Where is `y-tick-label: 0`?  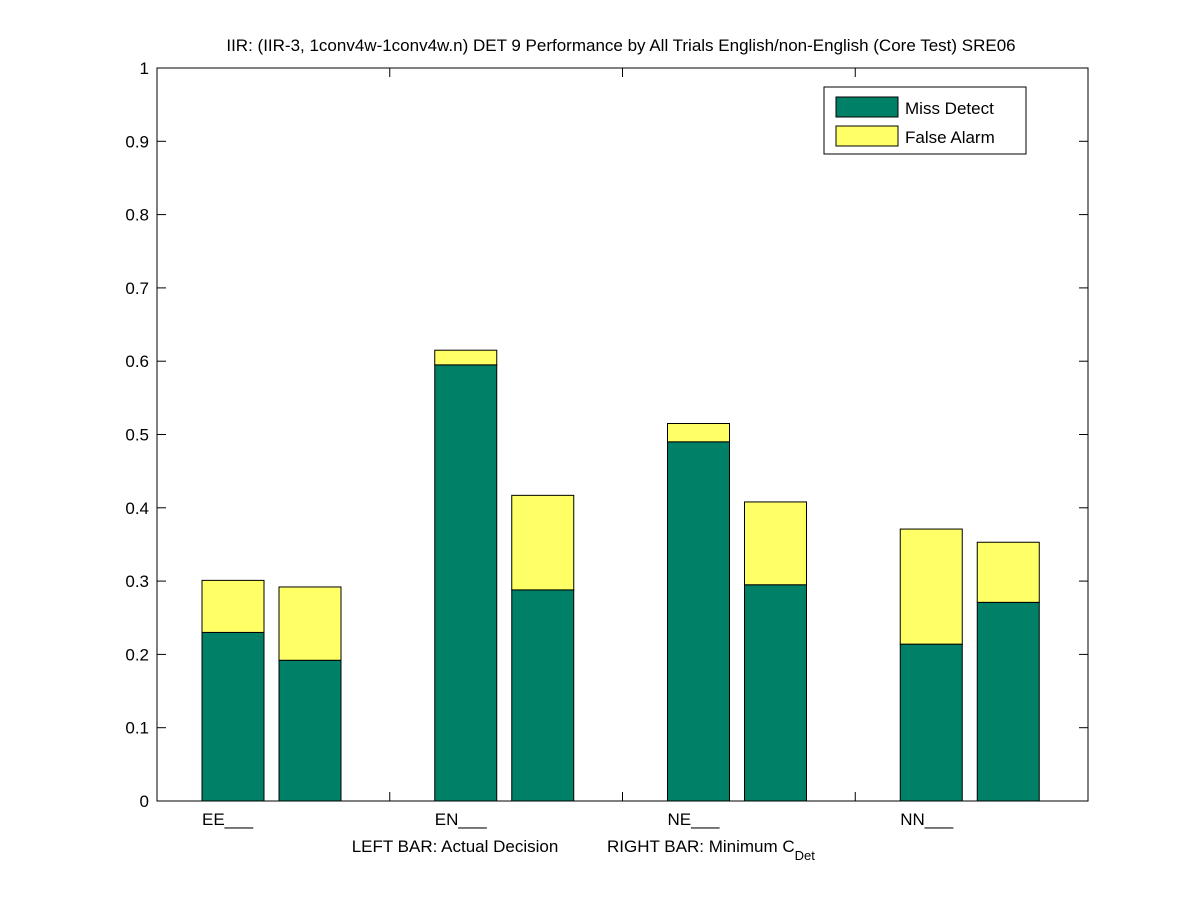
y-tick-label: 0 is located at coordinates (144, 801).